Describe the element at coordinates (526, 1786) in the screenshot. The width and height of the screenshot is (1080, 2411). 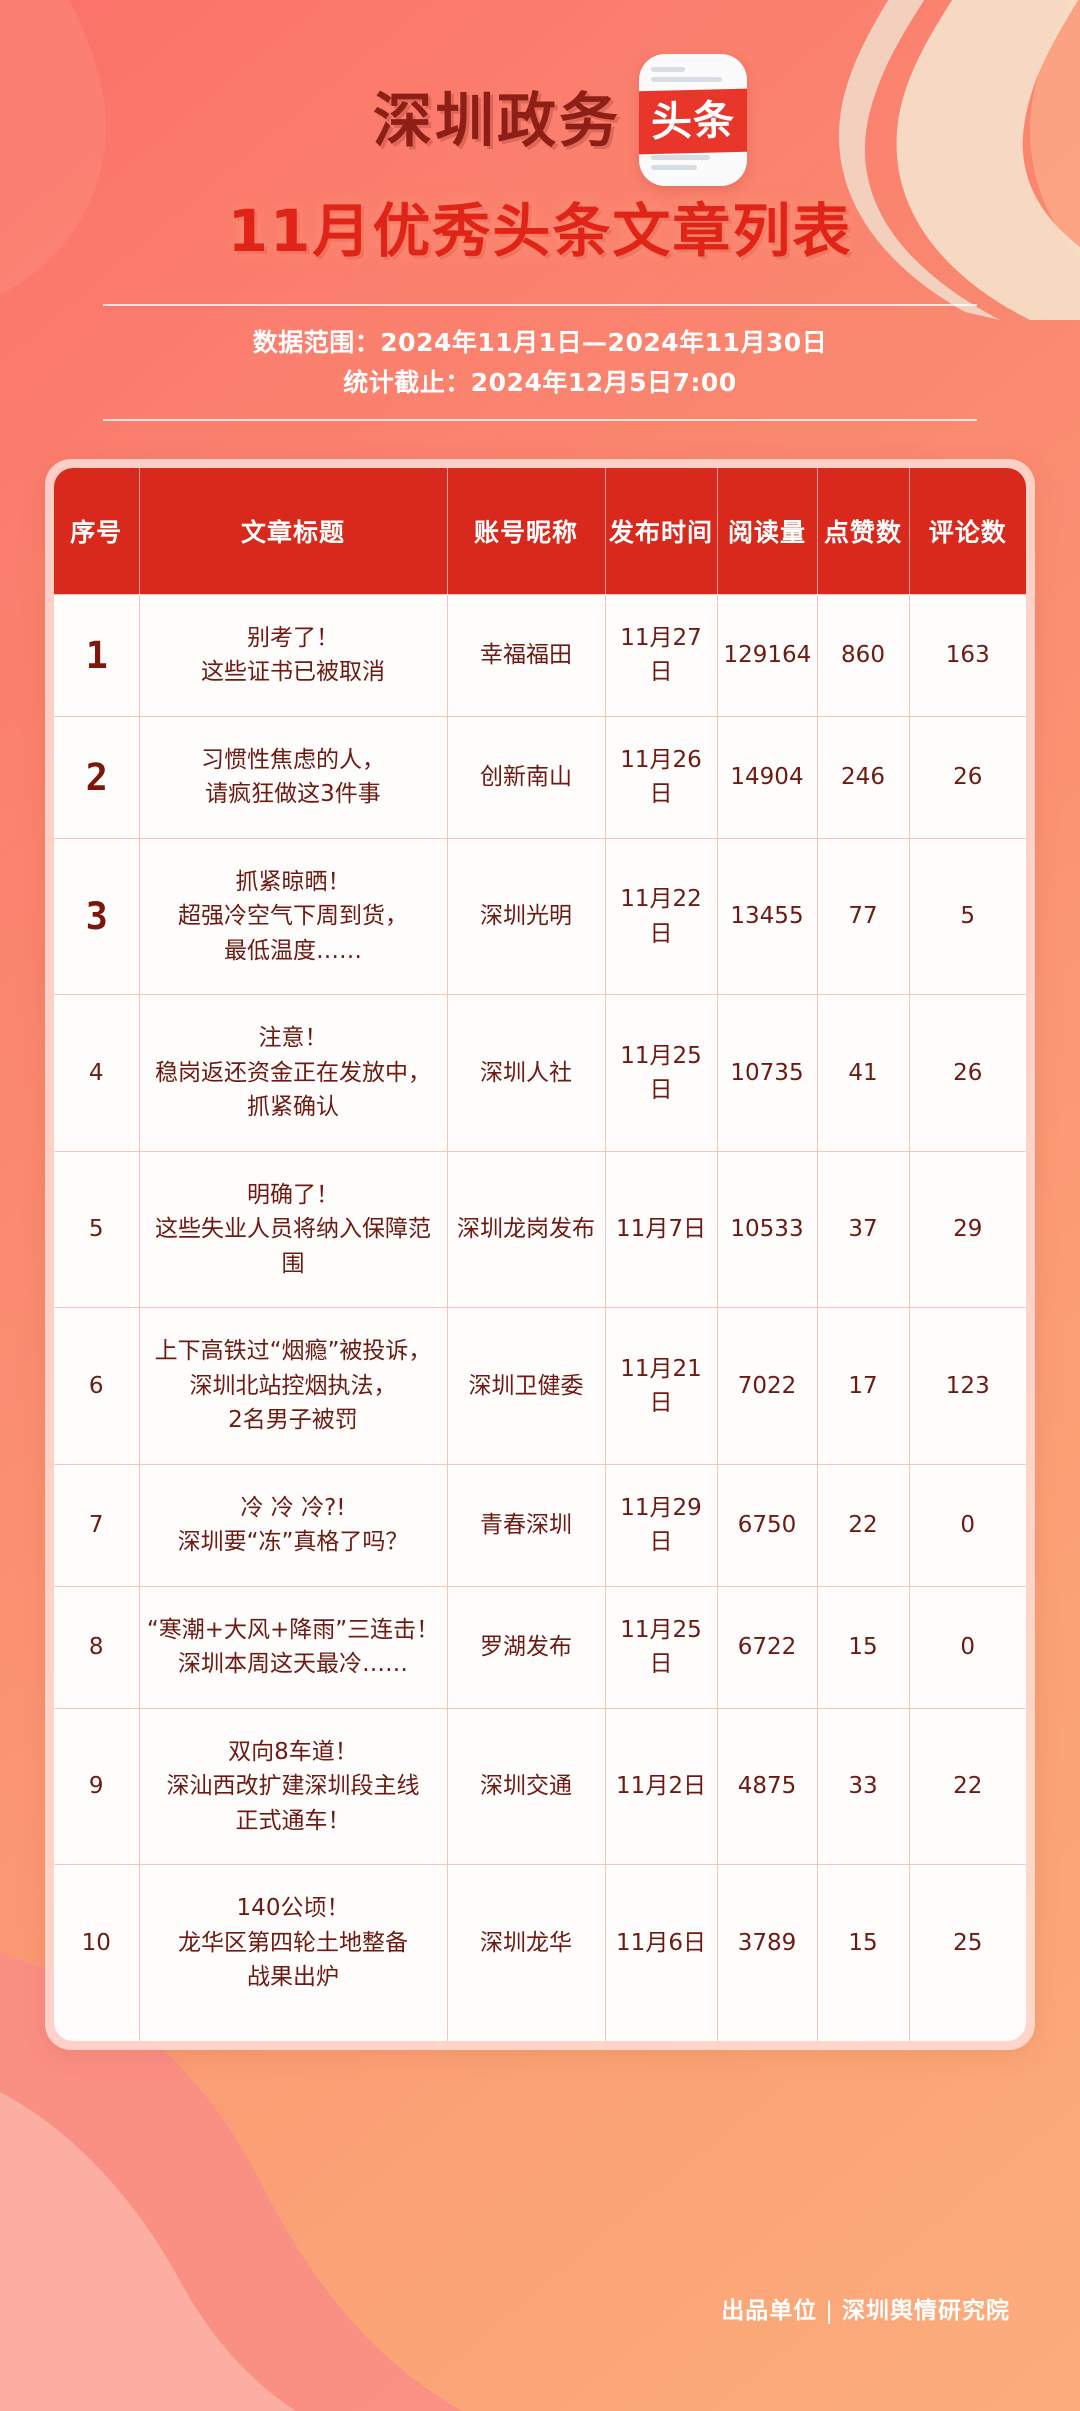
I see `cell-nickname: 深圳交通` at that location.